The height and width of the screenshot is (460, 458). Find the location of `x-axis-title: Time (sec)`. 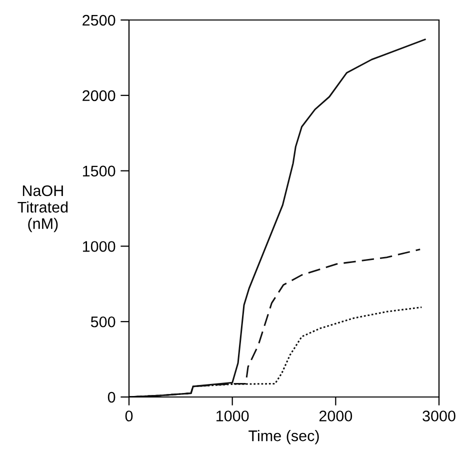

x-axis-title: Time (sec) is located at coordinates (283, 437).